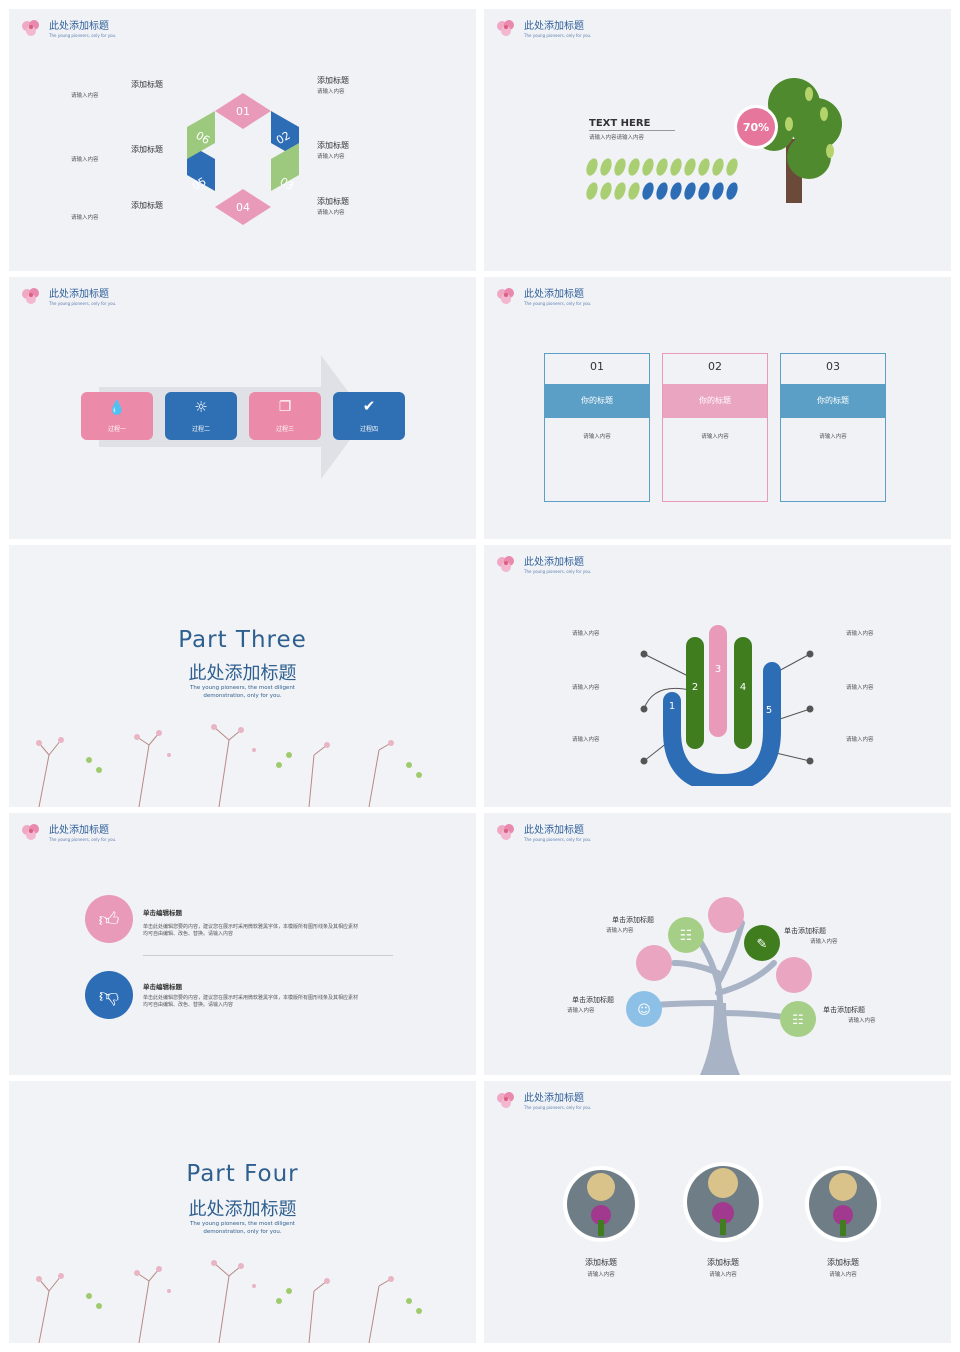 This screenshot has width=960, height=1352. What do you see at coordinates (695, 687) in the screenshot?
I see `finger-number-2: 2` at bounding box center [695, 687].